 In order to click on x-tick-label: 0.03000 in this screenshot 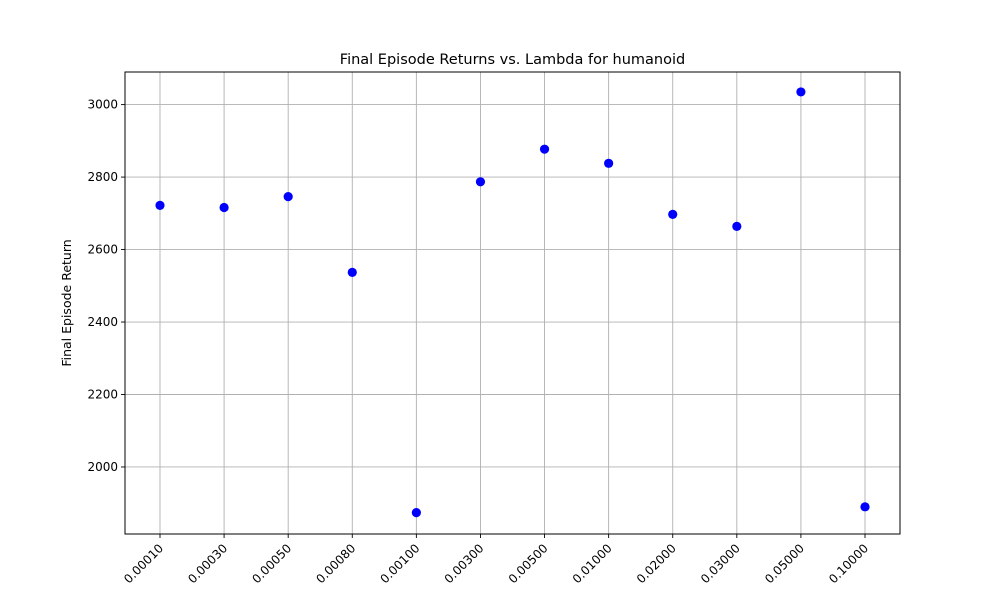, I will do `click(720, 563)`.